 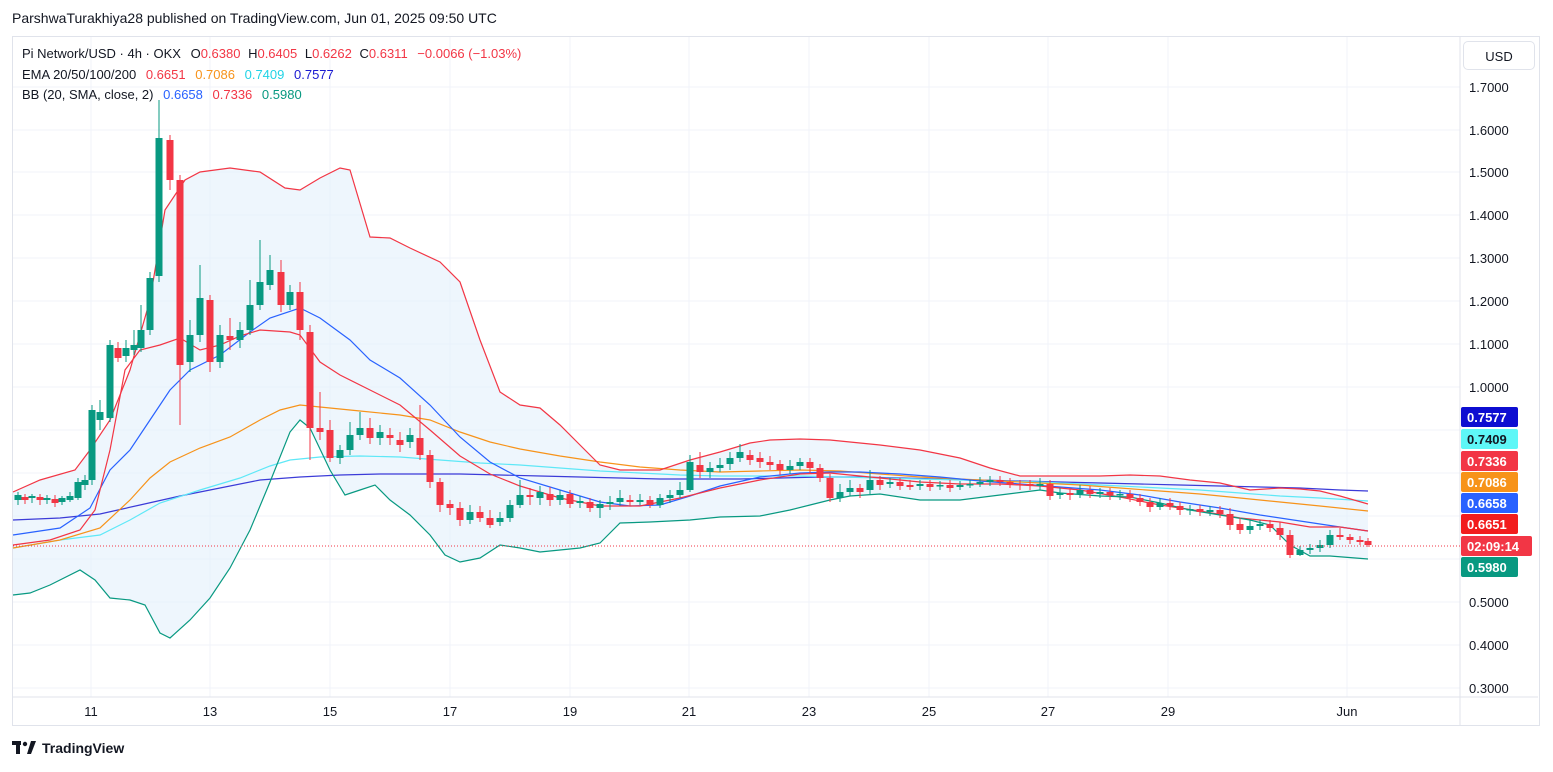 What do you see at coordinates (253, 53) in the screenshot?
I see `legend-high-label: H` at bounding box center [253, 53].